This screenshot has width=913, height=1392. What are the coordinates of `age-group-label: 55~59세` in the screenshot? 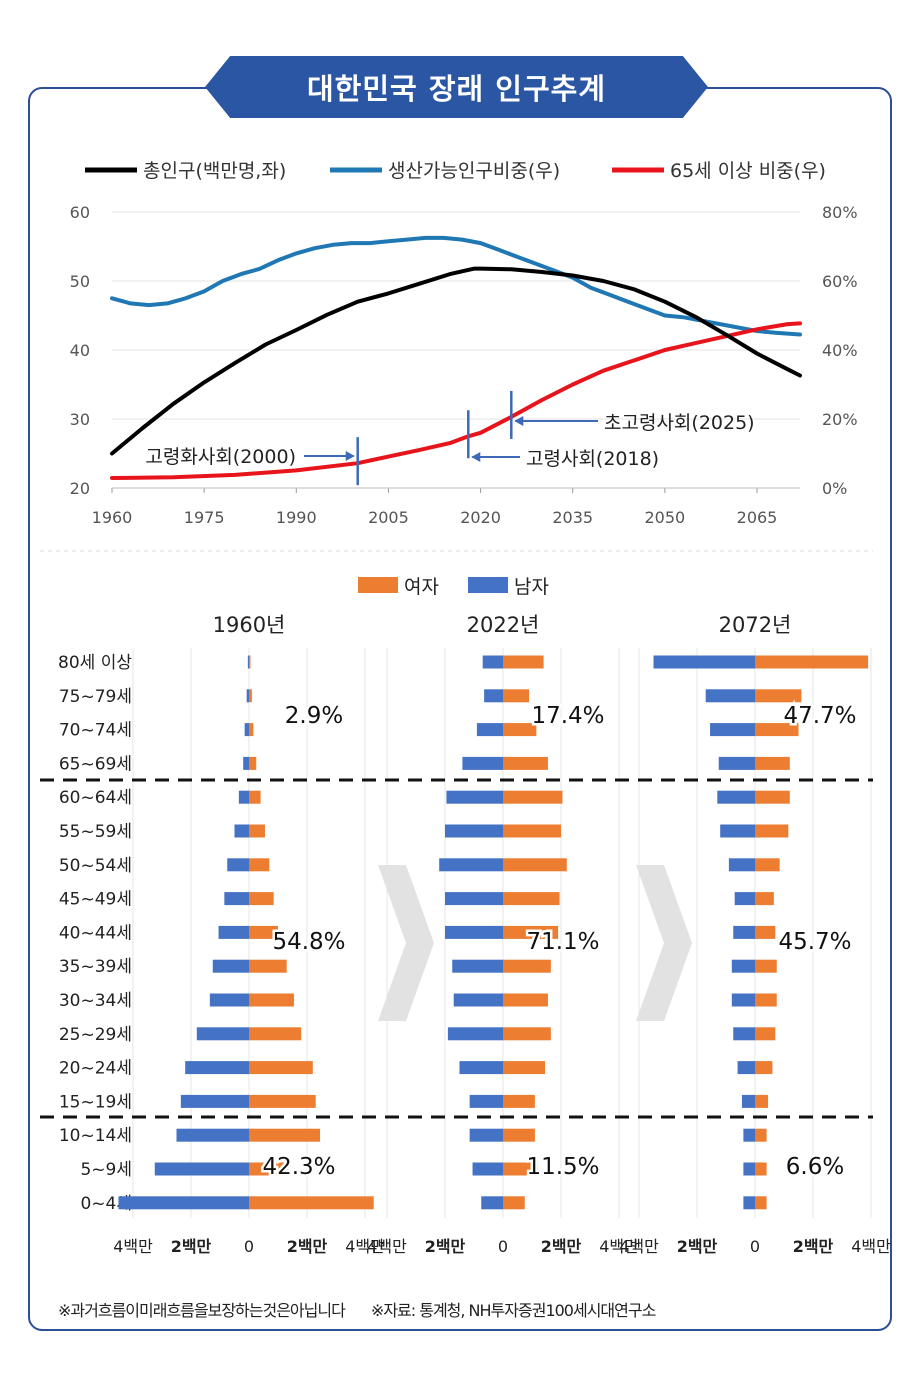 It's located at (95, 832).